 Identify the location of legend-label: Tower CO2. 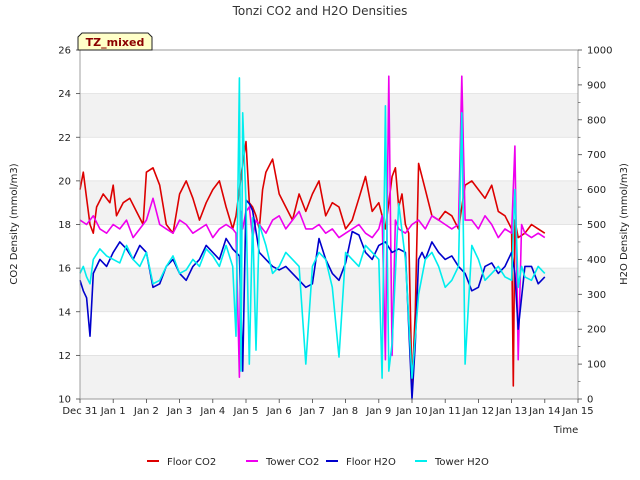
(292, 462).